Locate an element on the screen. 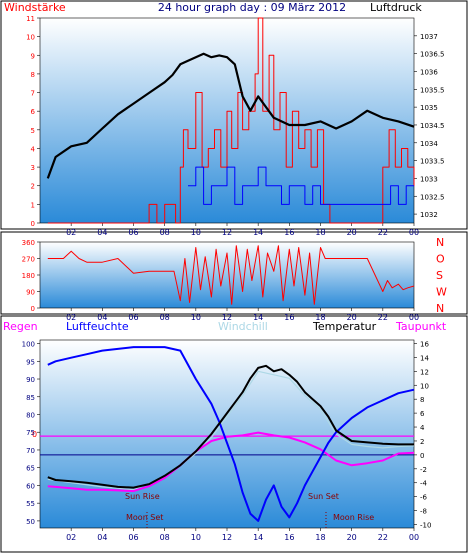  wind-panel-xtick-label: 18 is located at coordinates (320, 232).